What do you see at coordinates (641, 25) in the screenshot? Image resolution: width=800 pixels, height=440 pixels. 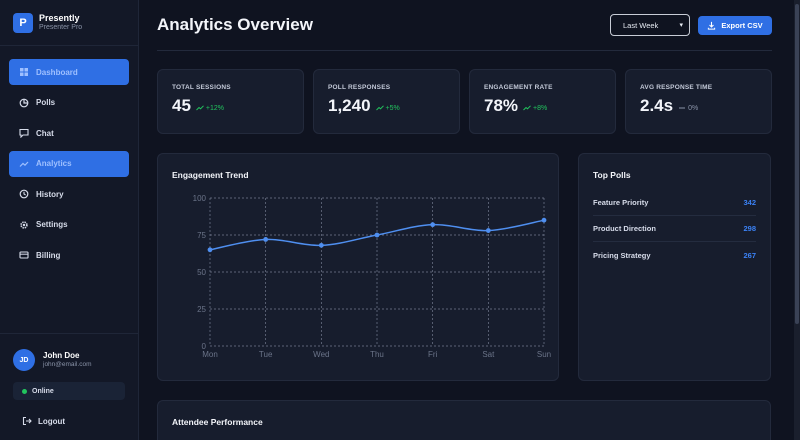 I see `period-select-value: Last Week` at bounding box center [641, 25].